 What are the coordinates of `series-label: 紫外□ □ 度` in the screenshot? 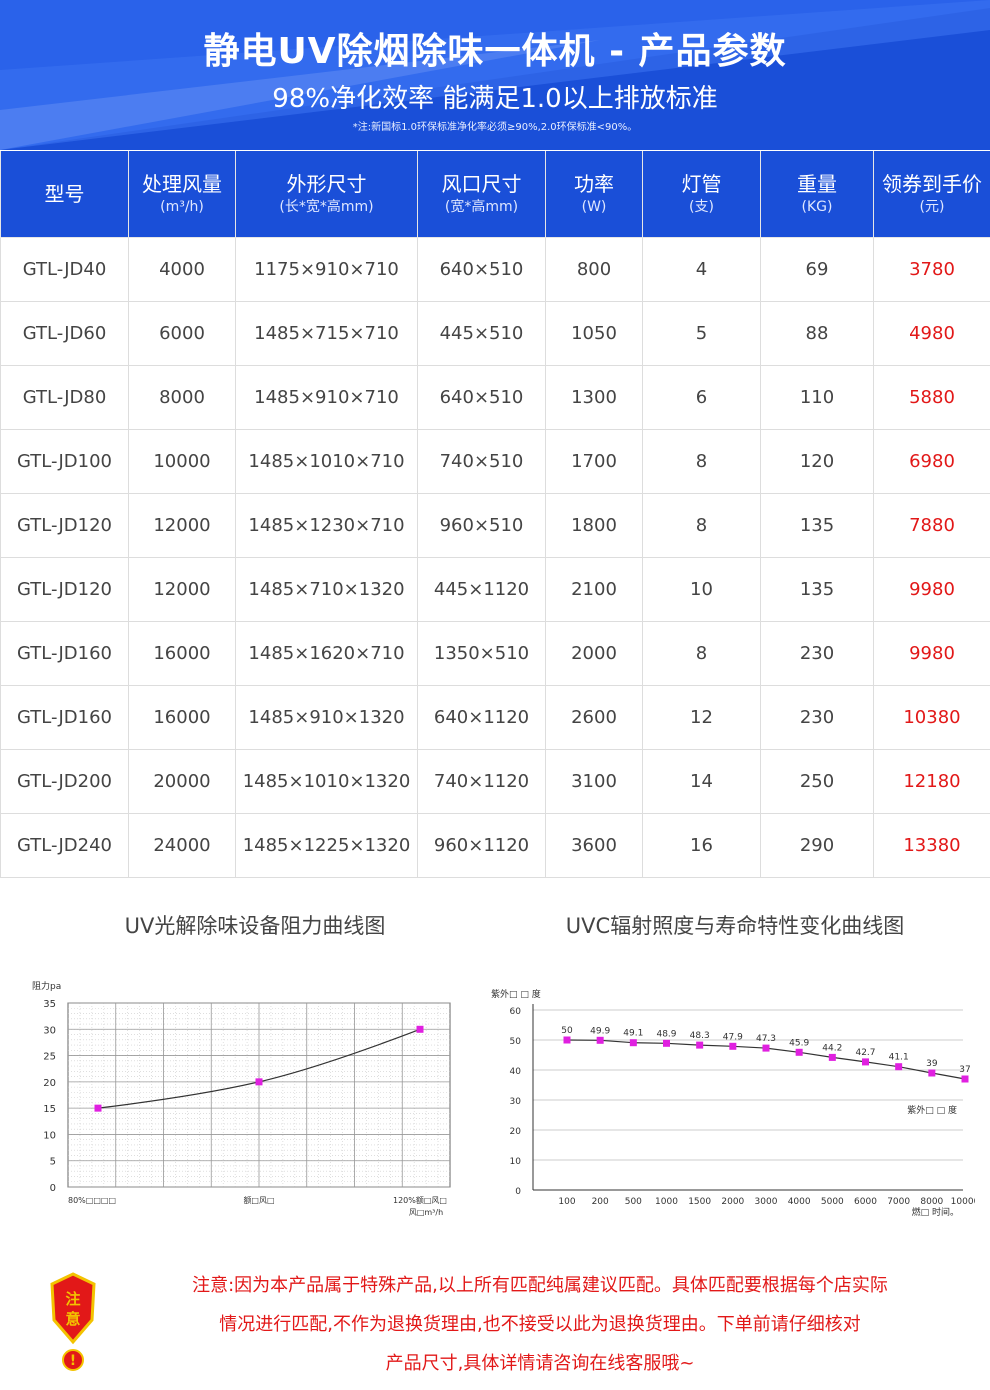 It's located at (932, 1110).